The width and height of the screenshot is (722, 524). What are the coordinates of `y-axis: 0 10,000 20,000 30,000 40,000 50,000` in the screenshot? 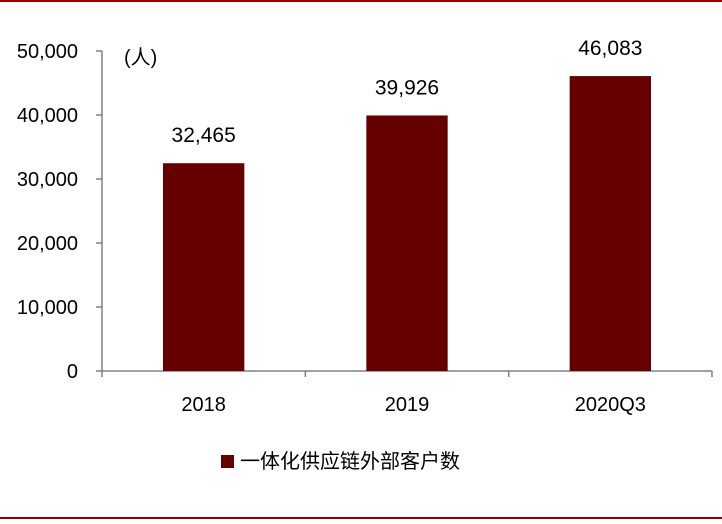 It's located at (60, 212).